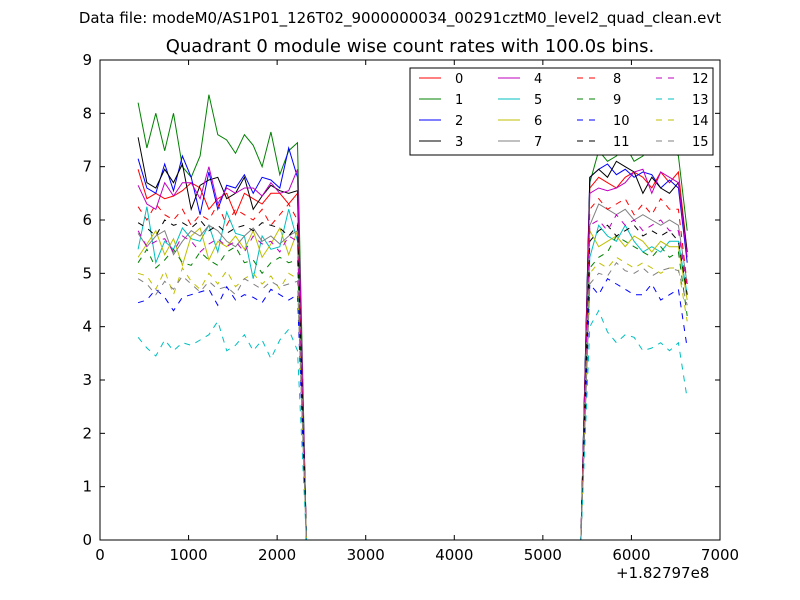 The width and height of the screenshot is (800, 600). What do you see at coordinates (700, 121) in the screenshot?
I see `legend-label-14: 14` at bounding box center [700, 121].